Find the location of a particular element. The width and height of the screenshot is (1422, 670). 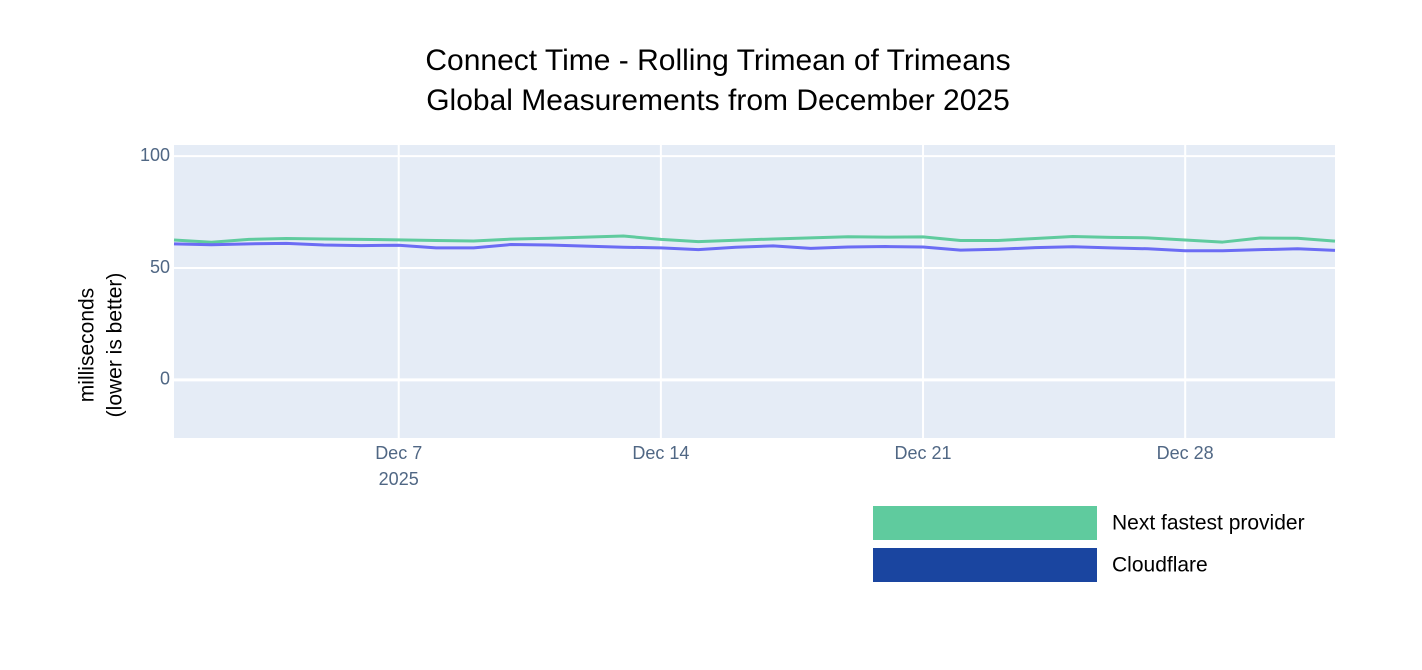

y-tick-label: 0 is located at coordinates (165, 379).